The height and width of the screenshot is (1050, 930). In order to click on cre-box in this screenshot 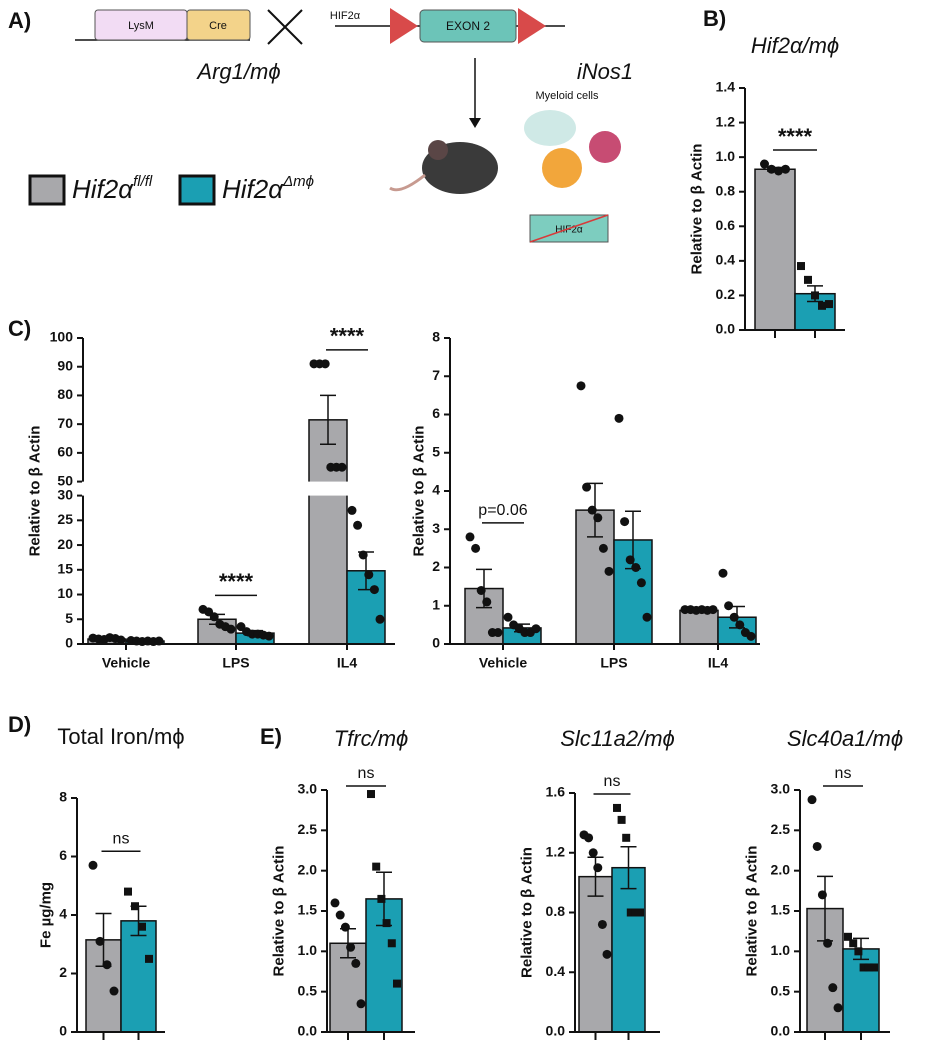, I will do `click(218, 25)`.